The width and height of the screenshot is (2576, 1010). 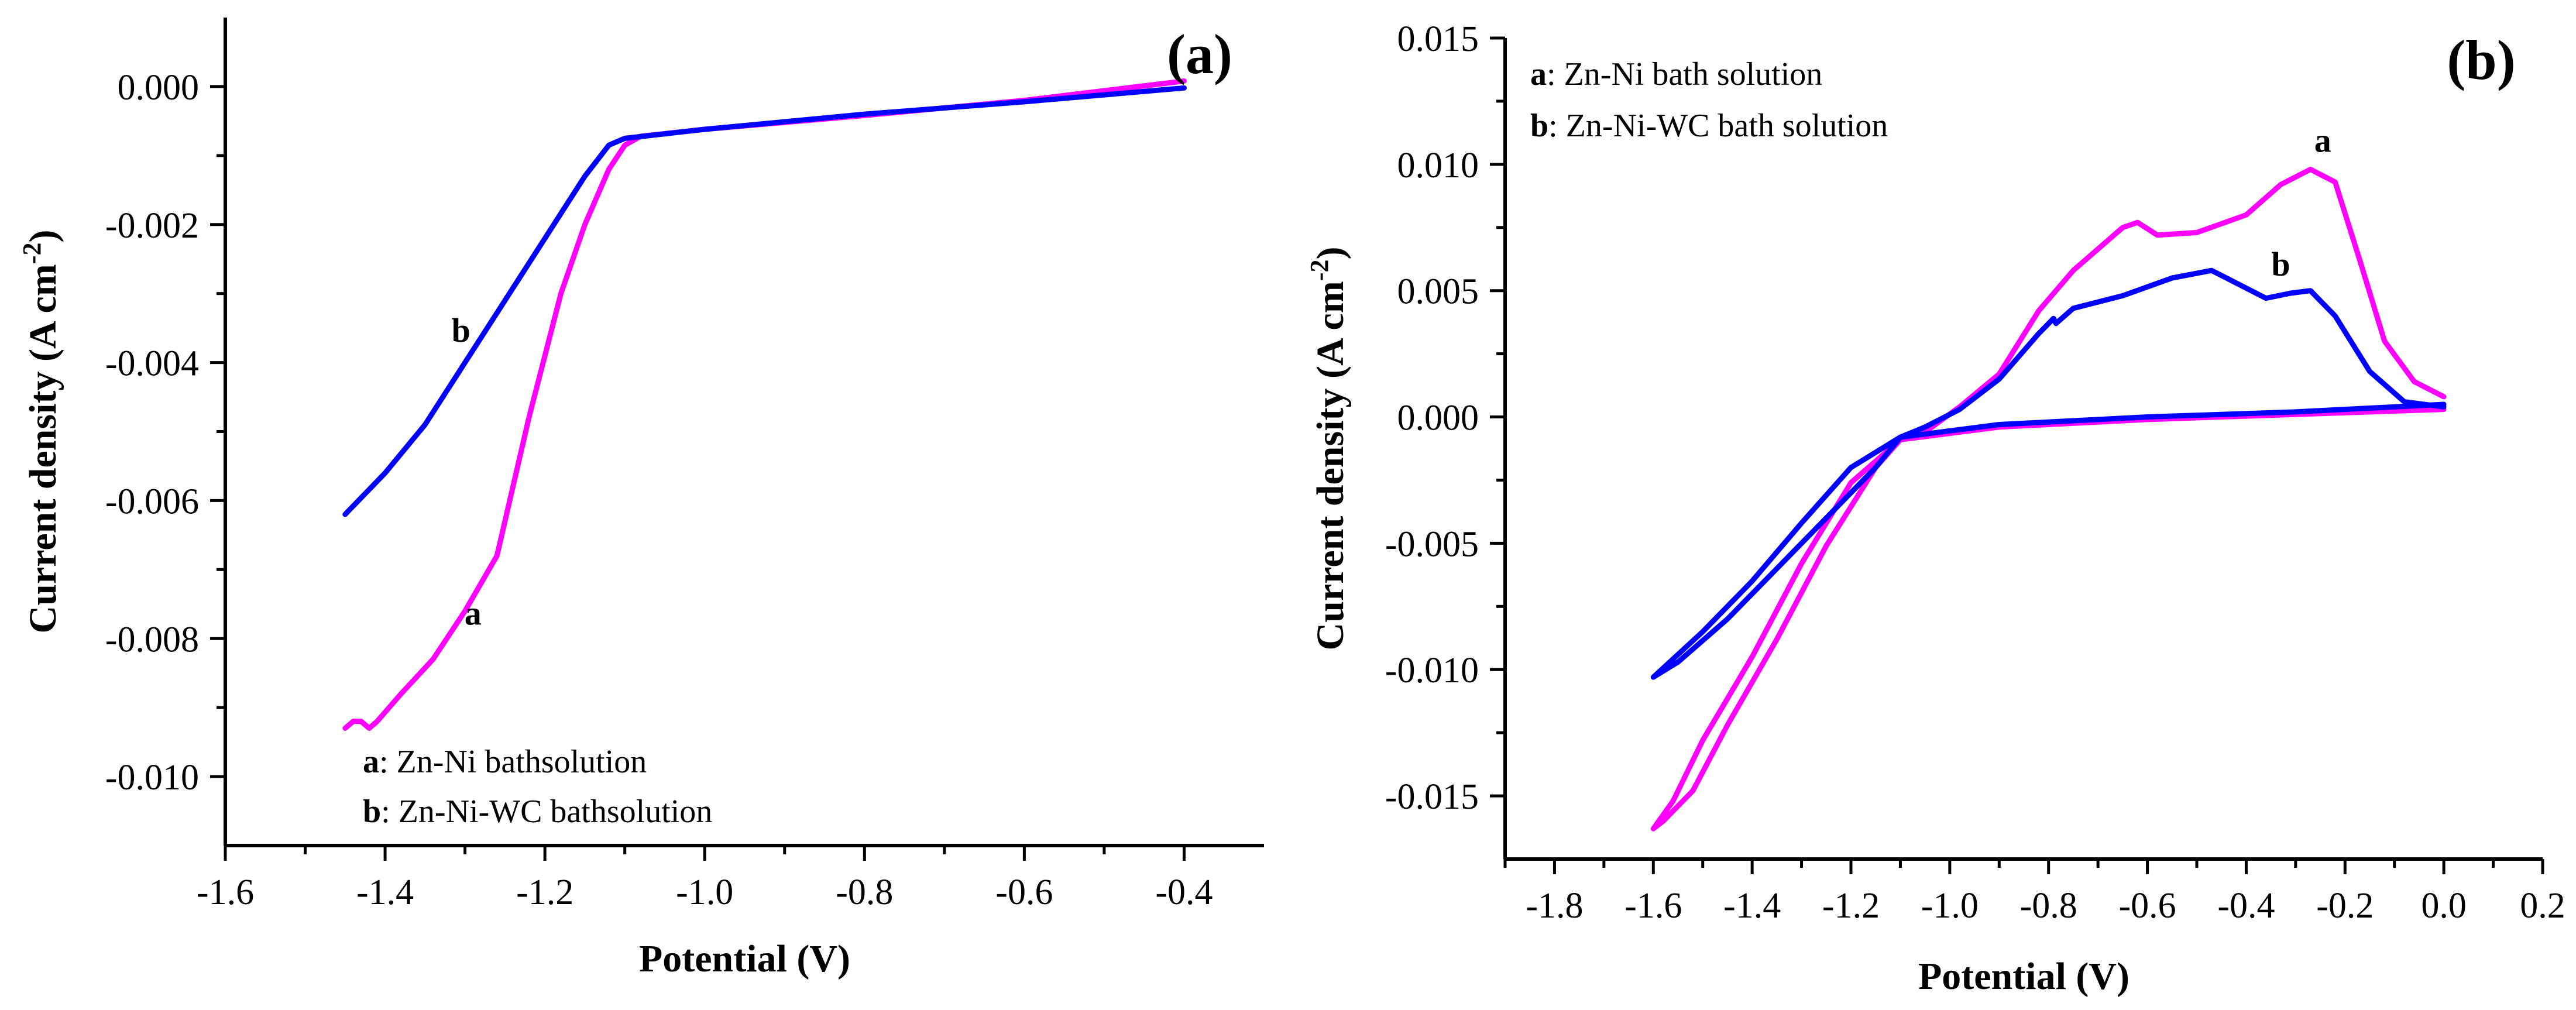 What do you see at coordinates (152, 364) in the screenshot?
I see `y-tick-label: -0.004` at bounding box center [152, 364].